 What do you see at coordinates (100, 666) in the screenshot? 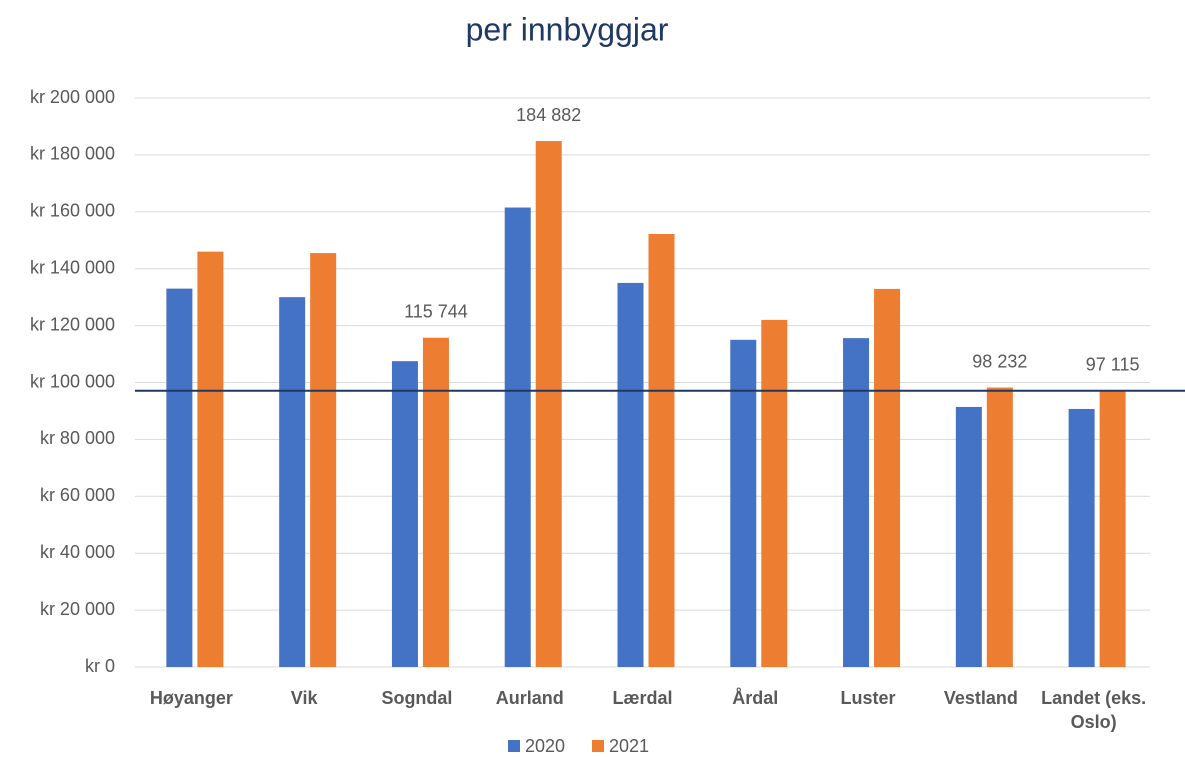
I see `y-tick-label: kr 0` at bounding box center [100, 666].